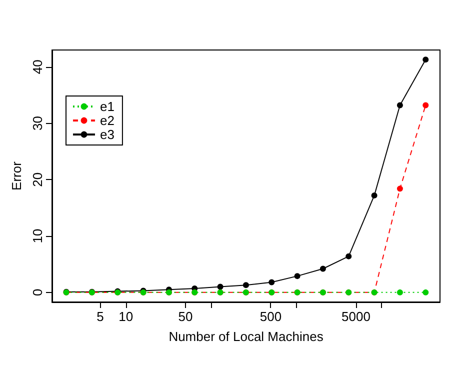 The image size is (467, 367). I want to click on x-tick-label: 500, so click(271, 316).